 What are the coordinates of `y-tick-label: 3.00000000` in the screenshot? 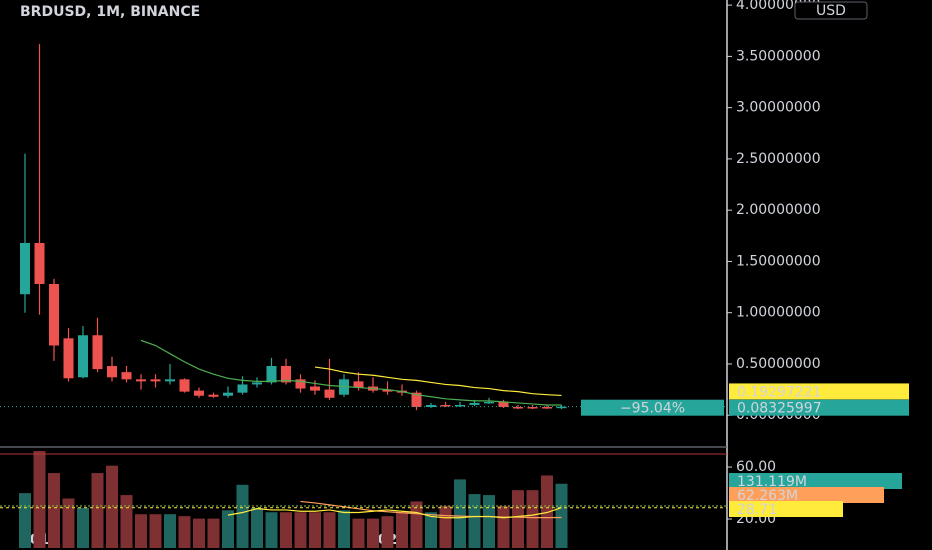 It's located at (778, 108).